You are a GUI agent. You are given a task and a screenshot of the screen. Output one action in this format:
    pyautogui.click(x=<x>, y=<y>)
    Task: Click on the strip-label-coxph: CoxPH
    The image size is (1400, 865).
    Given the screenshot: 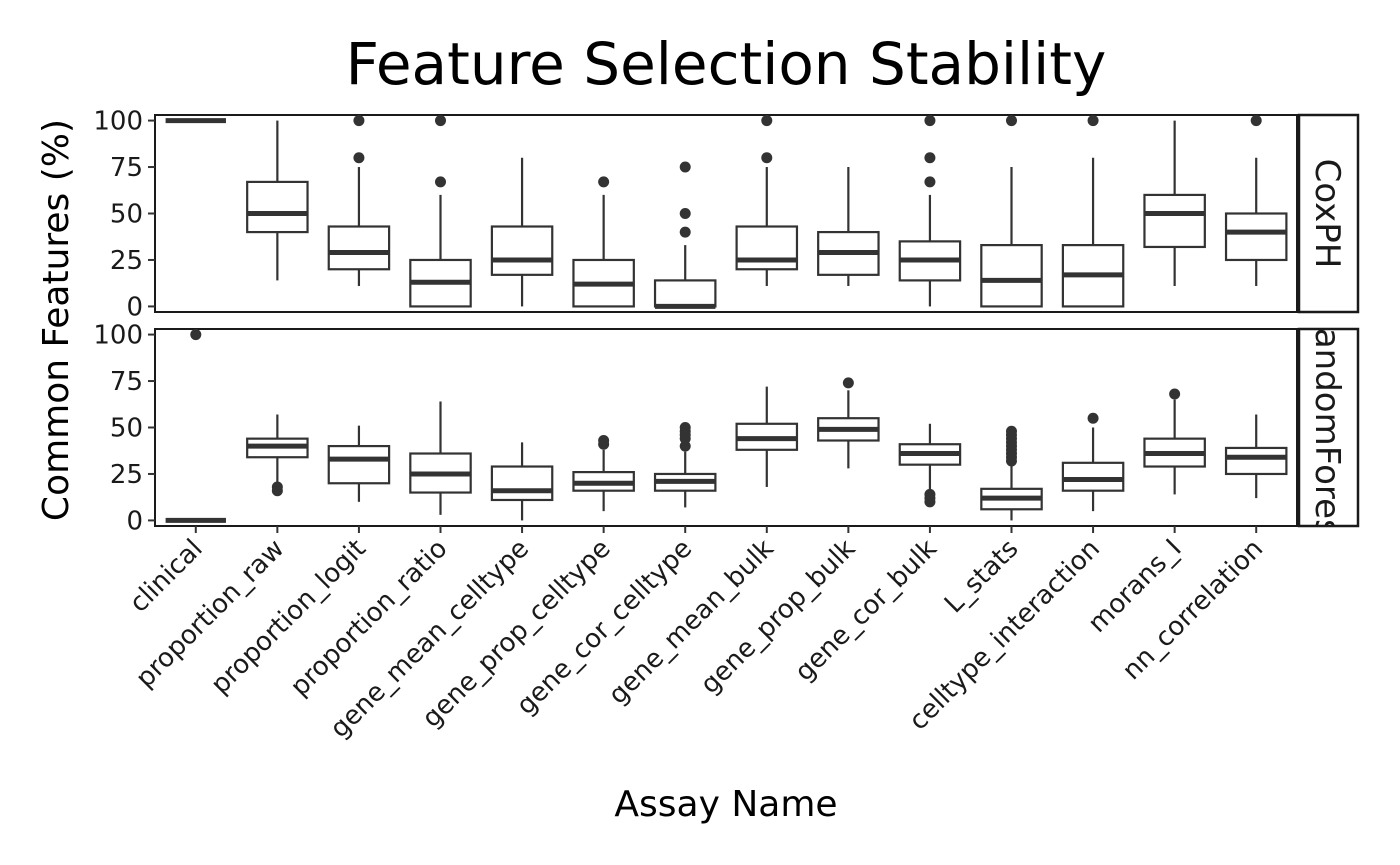 What is the action you would take?
    pyautogui.click(x=1327, y=214)
    